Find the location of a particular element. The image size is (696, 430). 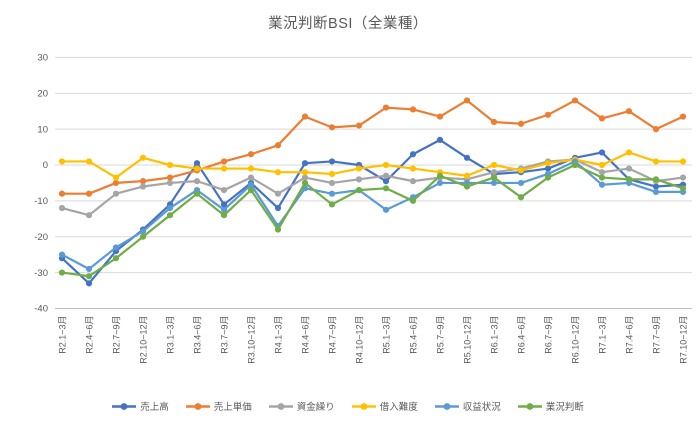

legend-label: 借入難度 is located at coordinates (398, 407).